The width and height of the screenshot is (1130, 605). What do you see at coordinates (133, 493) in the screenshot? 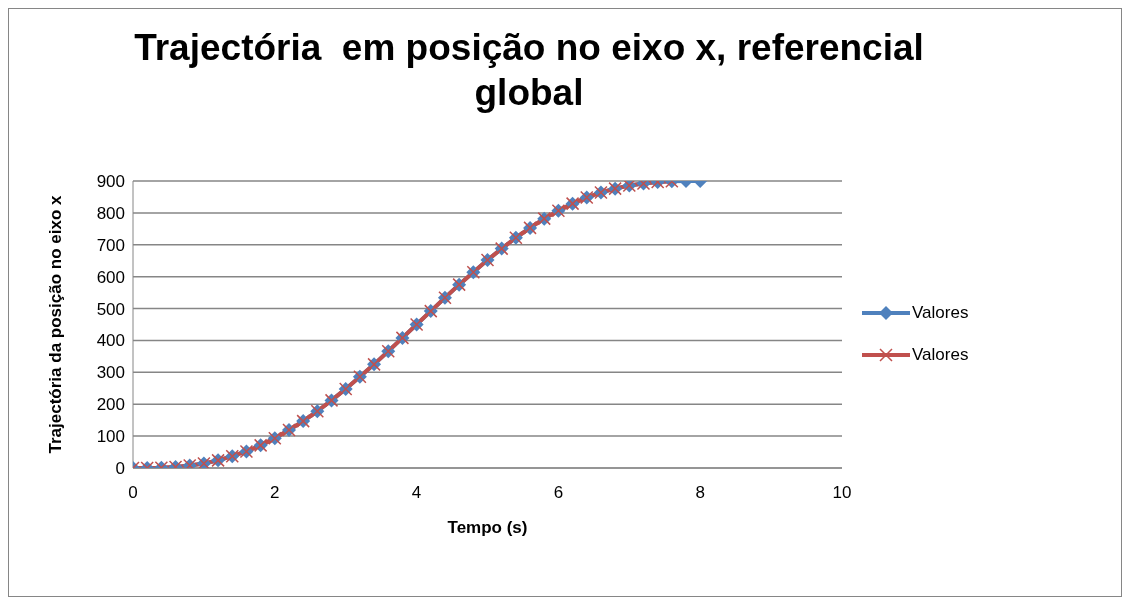
I see `x-tick-label: 0` at bounding box center [133, 493].